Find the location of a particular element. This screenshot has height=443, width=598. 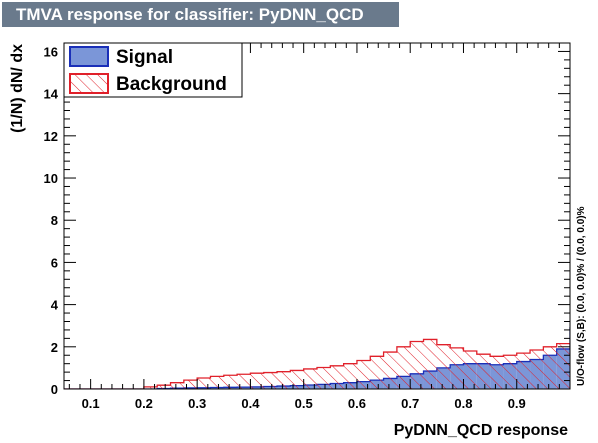

y-tick-label: 4 is located at coordinates (55, 305).